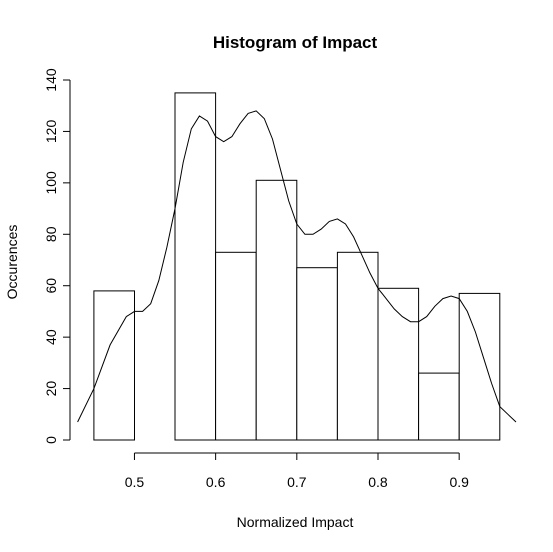 The height and width of the screenshot is (552, 553). I want to click on y-tick-label: 140, so click(51, 80).